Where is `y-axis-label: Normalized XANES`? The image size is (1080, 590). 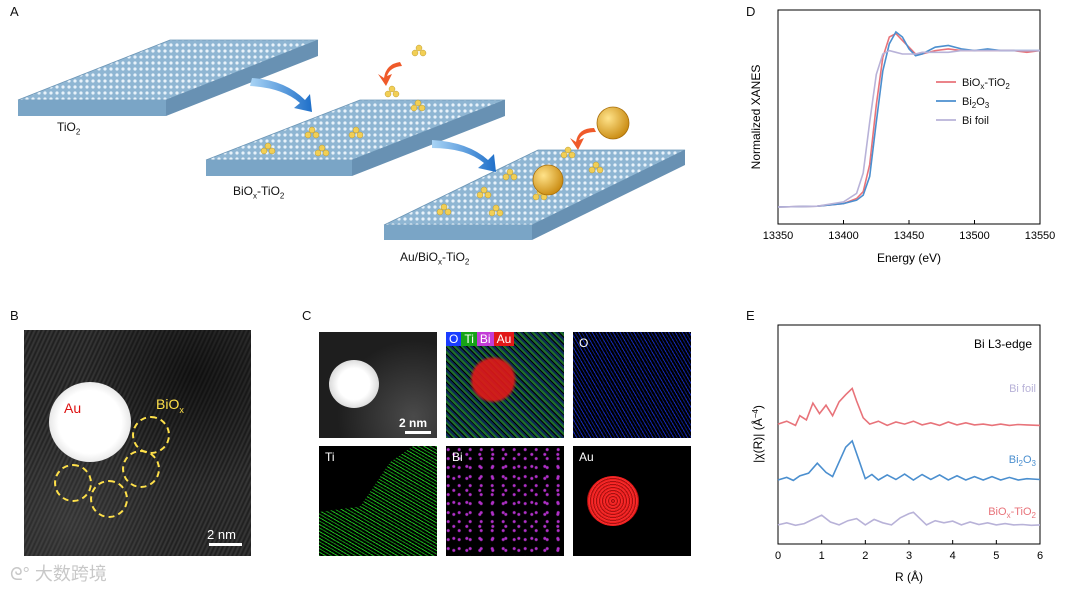
y-axis-label: Normalized XANES is located at coordinates (756, 117).